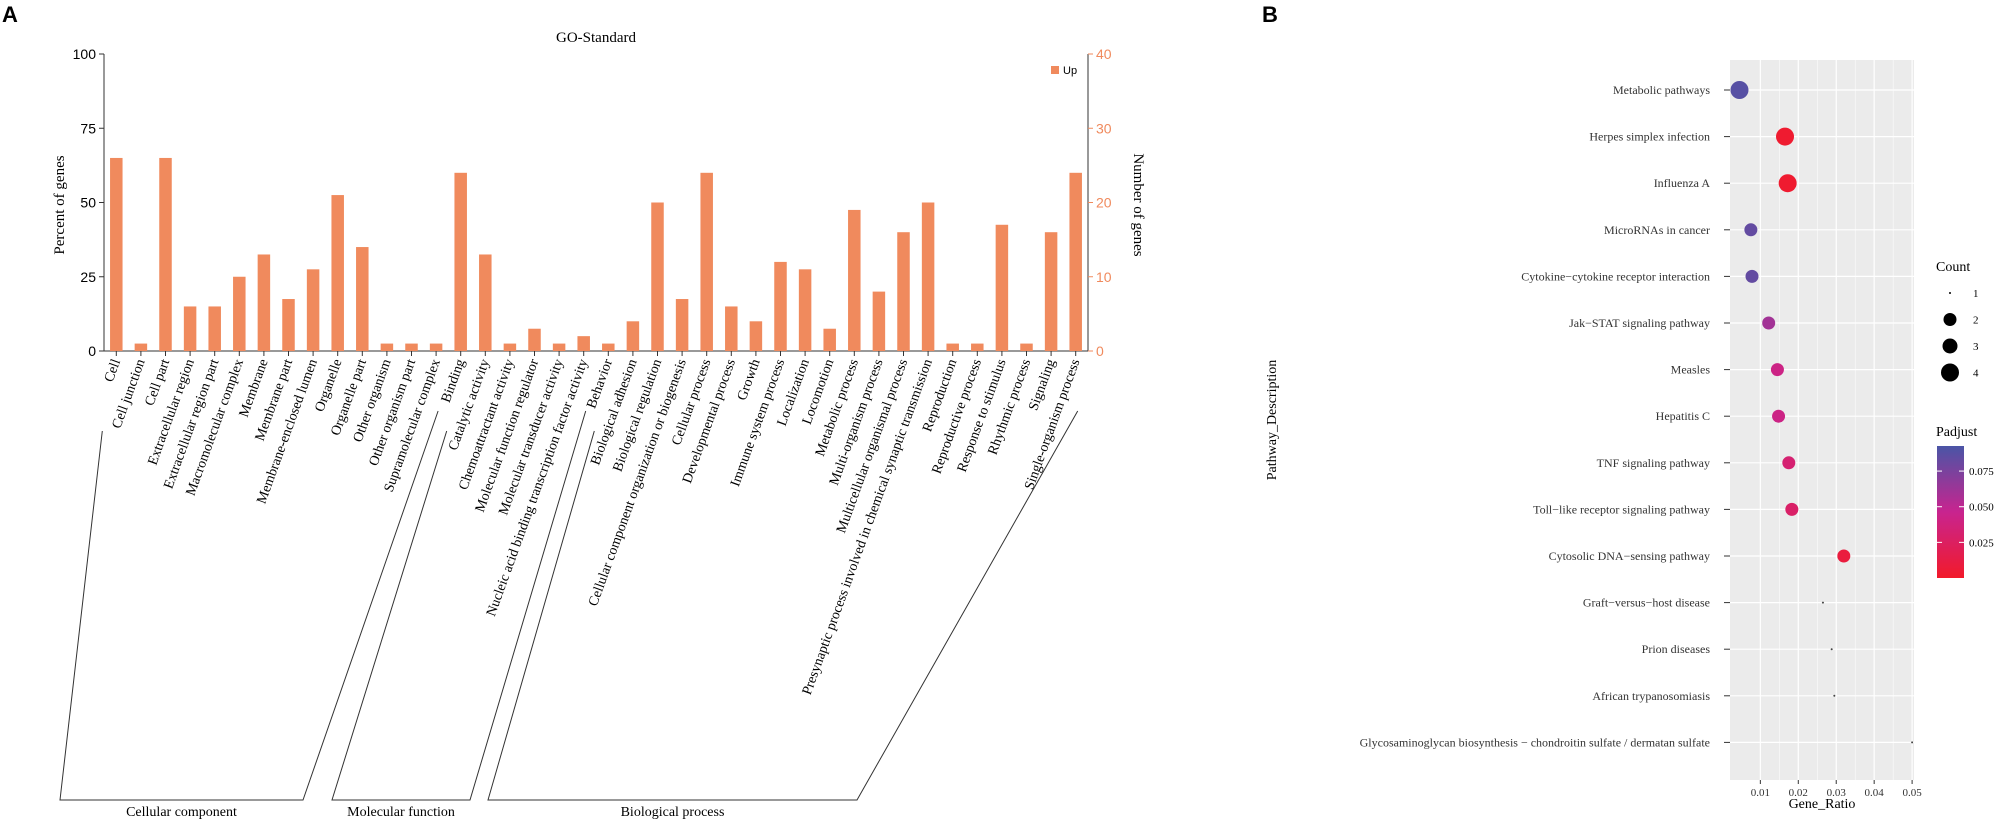 Image resolution: width=2002 pixels, height=820 pixels. I want to click on dot-plot-x-tick-label: 0.04, so click(1875, 793).